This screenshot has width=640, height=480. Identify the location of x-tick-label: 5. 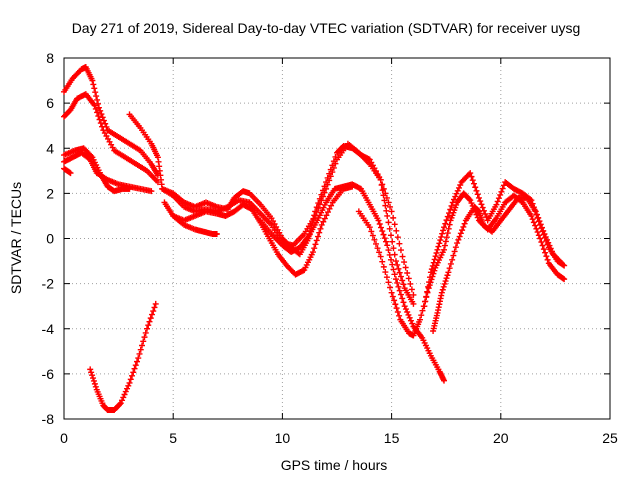
(173, 438).